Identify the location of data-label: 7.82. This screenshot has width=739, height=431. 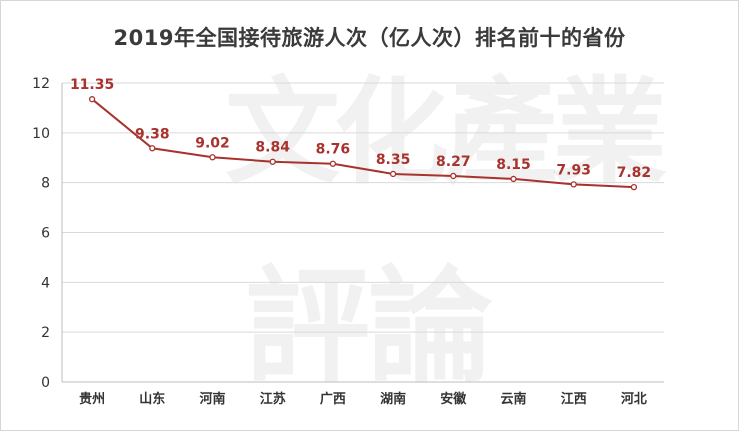
(634, 173).